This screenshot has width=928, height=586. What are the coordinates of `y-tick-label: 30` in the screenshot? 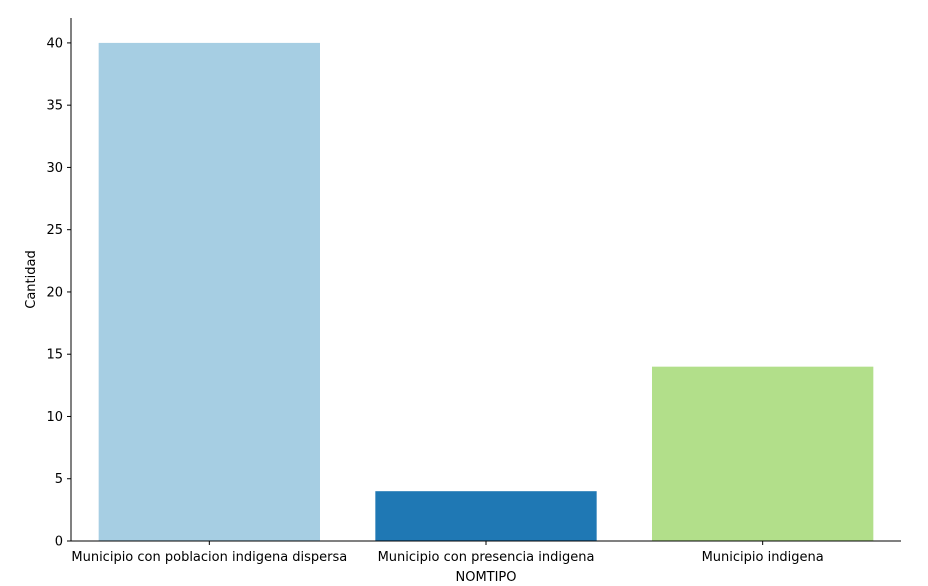 It's located at (54, 168).